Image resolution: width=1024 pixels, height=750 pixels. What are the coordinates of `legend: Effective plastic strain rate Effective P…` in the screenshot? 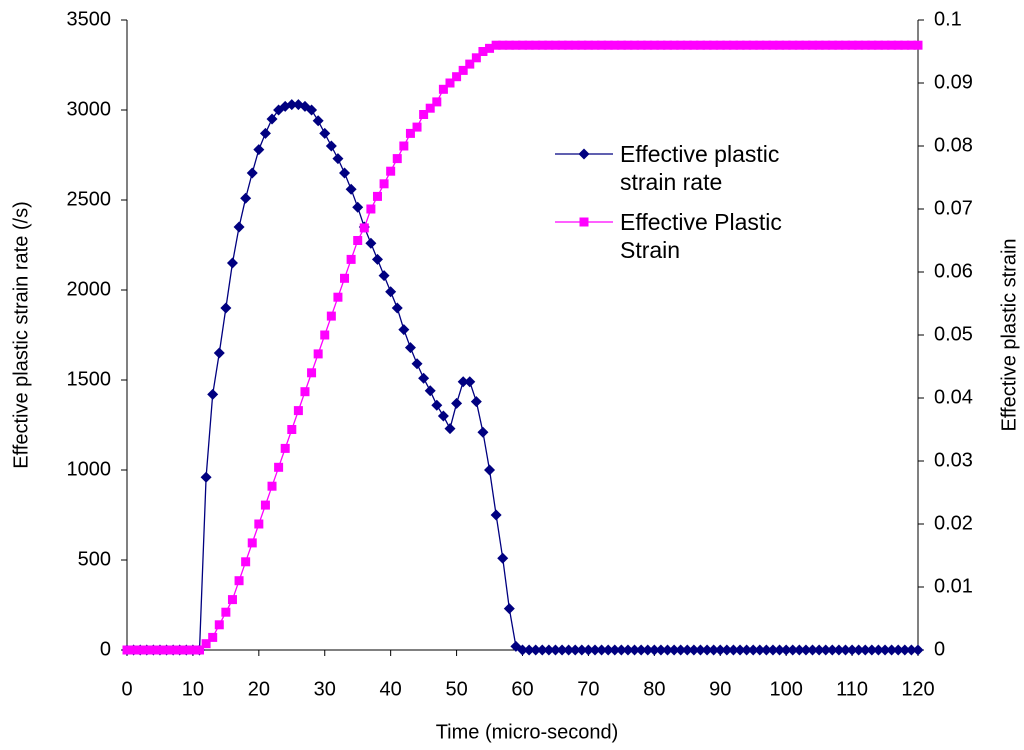 It's located at (705, 208).